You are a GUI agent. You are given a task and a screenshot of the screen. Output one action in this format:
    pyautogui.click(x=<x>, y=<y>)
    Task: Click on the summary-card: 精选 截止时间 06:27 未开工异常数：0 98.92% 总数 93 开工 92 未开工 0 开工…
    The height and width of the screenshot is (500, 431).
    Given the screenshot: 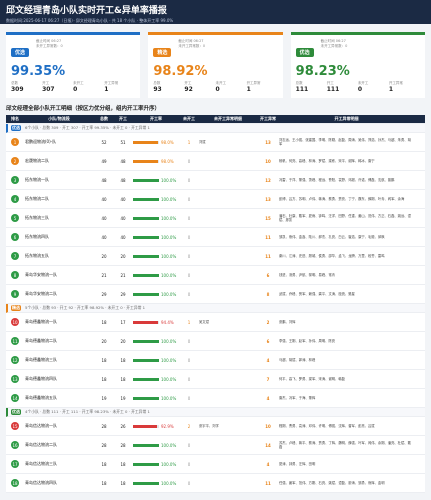 What is the action you would take?
    pyautogui.click(x=215, y=65)
    